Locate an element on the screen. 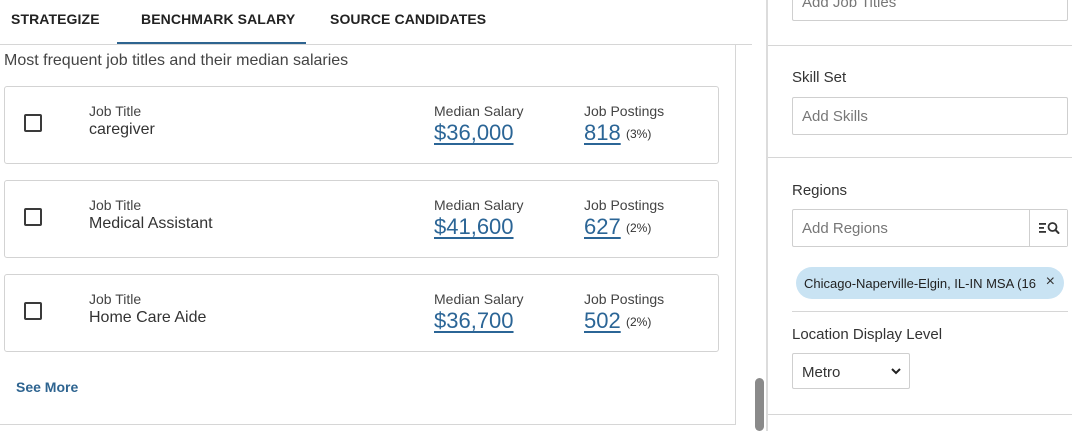 This screenshot has height=431, width=1072. regions-placeholder: Add Regions is located at coordinates (845, 228).